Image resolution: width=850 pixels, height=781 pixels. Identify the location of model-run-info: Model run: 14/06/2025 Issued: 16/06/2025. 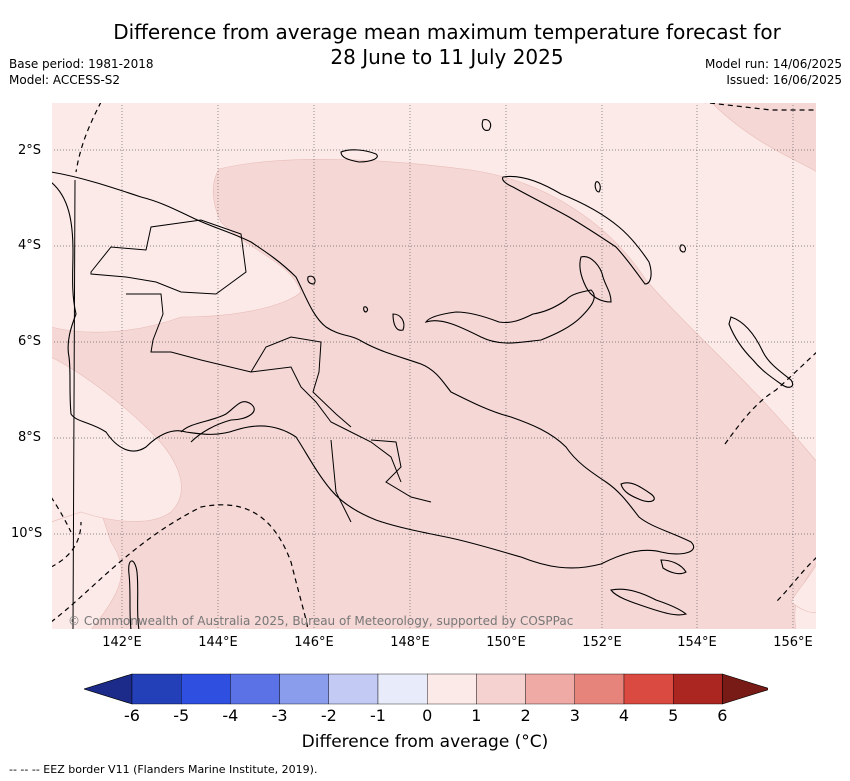
(773, 72).